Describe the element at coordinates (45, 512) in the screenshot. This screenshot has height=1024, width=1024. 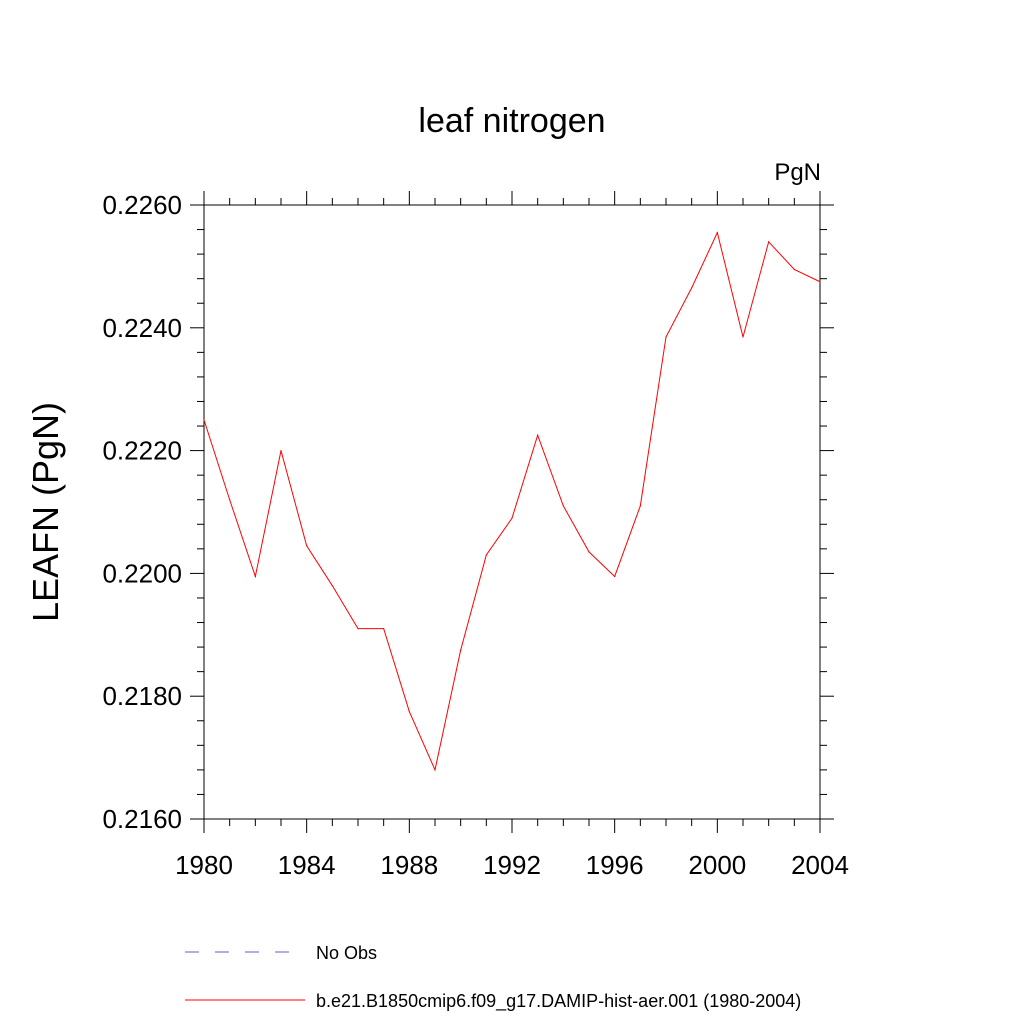
I see `y-axis-label: LEAFN (PgN)` at that location.